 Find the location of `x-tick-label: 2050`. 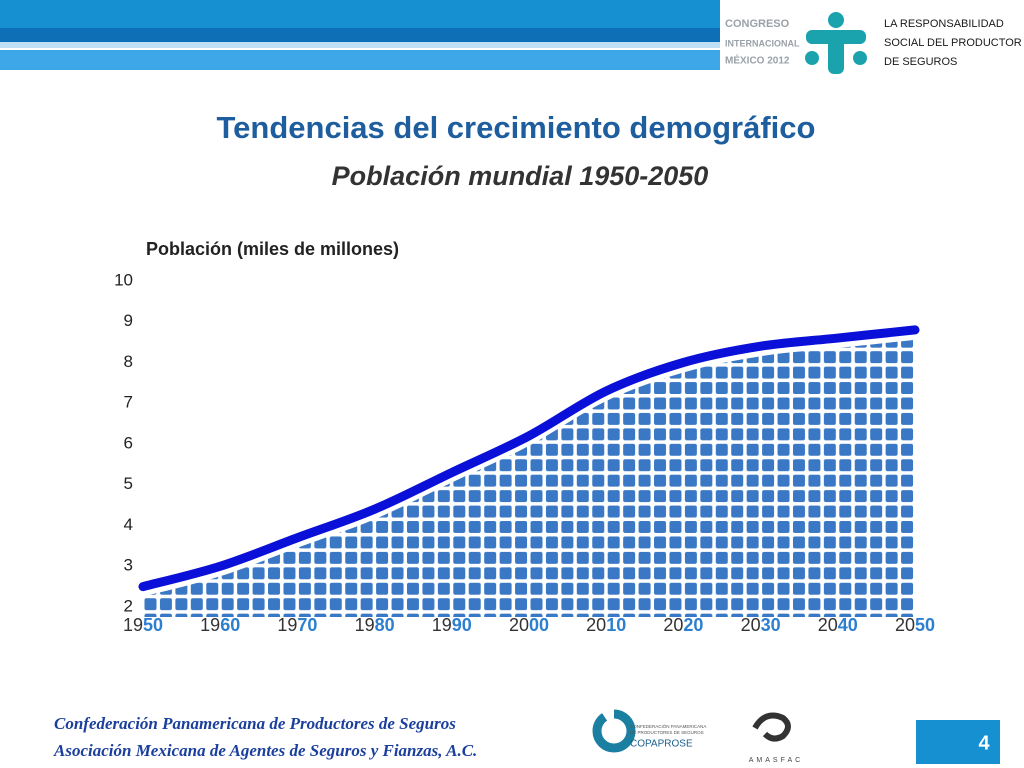

x-tick-label: 2050 is located at coordinates (915, 625).